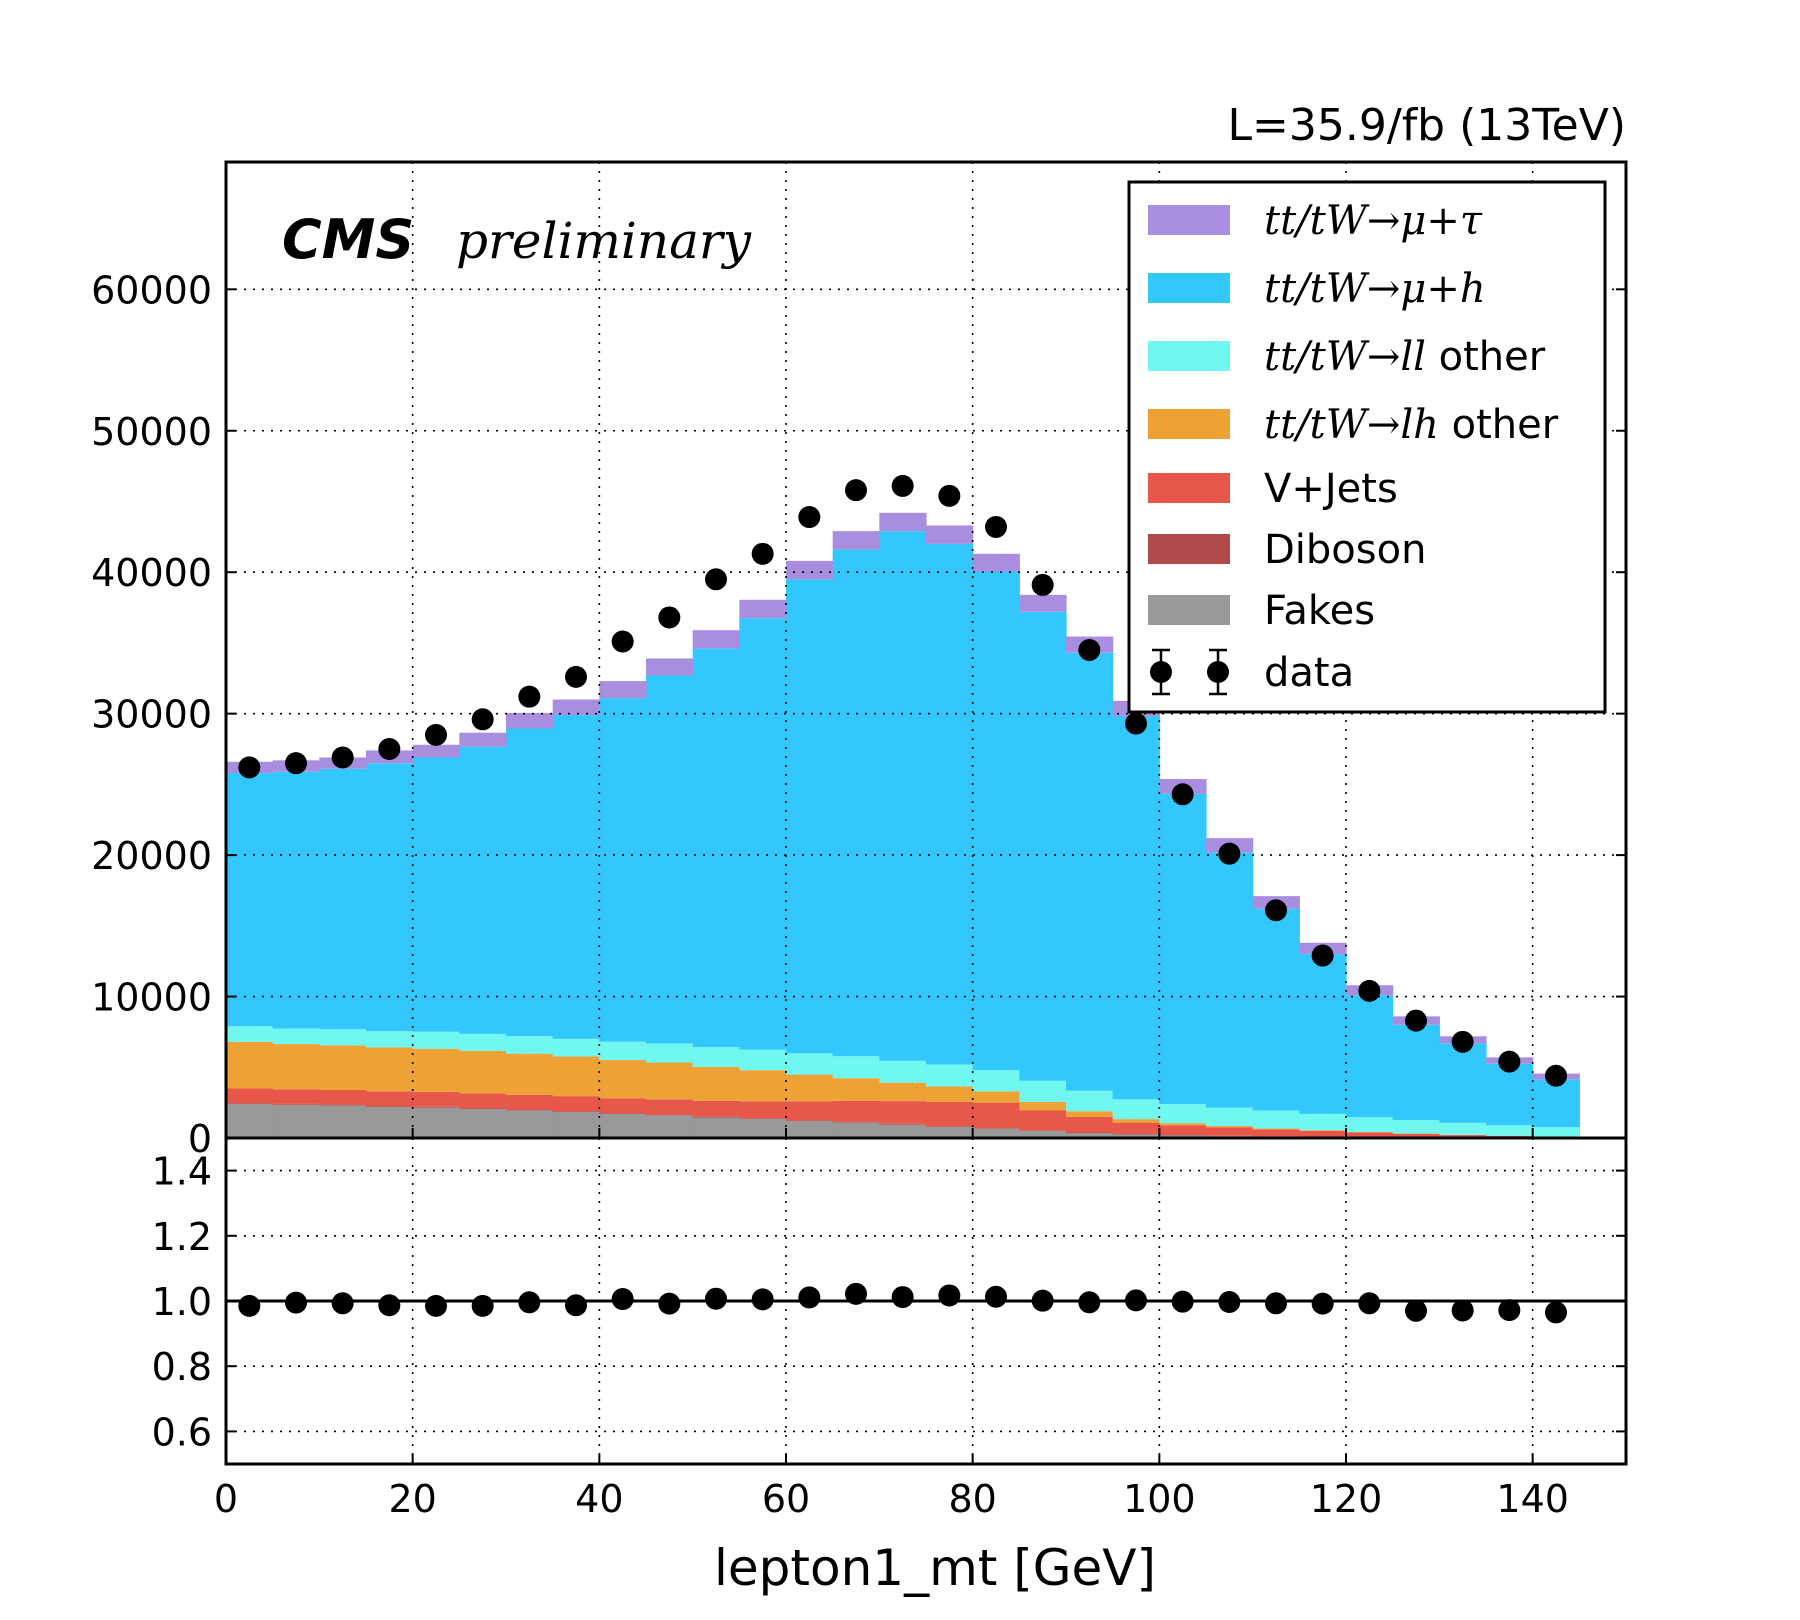 The image size is (1800, 1620). I want to click on legend-item-tt-tw-ll-other: tt/tW→ll other, so click(1347, 357).